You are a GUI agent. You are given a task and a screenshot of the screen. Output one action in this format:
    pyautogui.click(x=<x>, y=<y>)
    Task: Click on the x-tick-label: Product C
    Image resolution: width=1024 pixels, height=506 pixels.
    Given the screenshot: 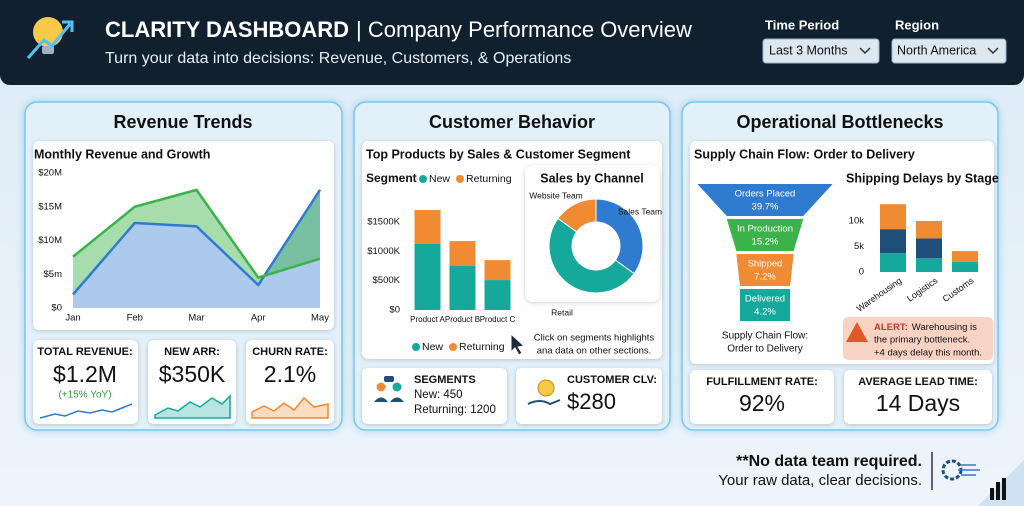 What is the action you would take?
    pyautogui.click(x=498, y=319)
    